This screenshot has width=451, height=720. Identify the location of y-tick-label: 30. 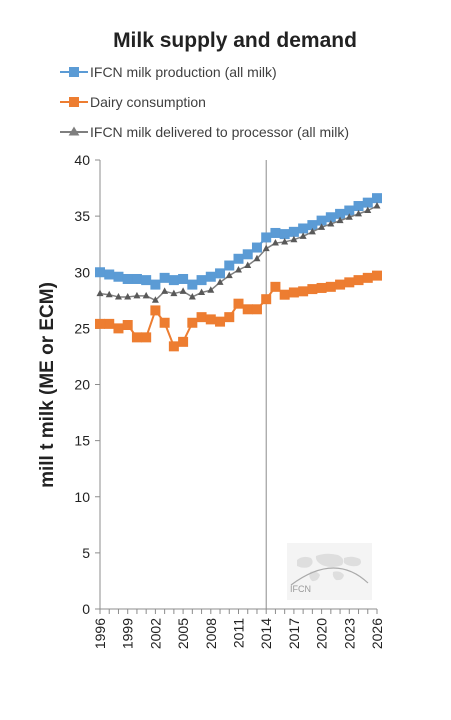
(82, 272).